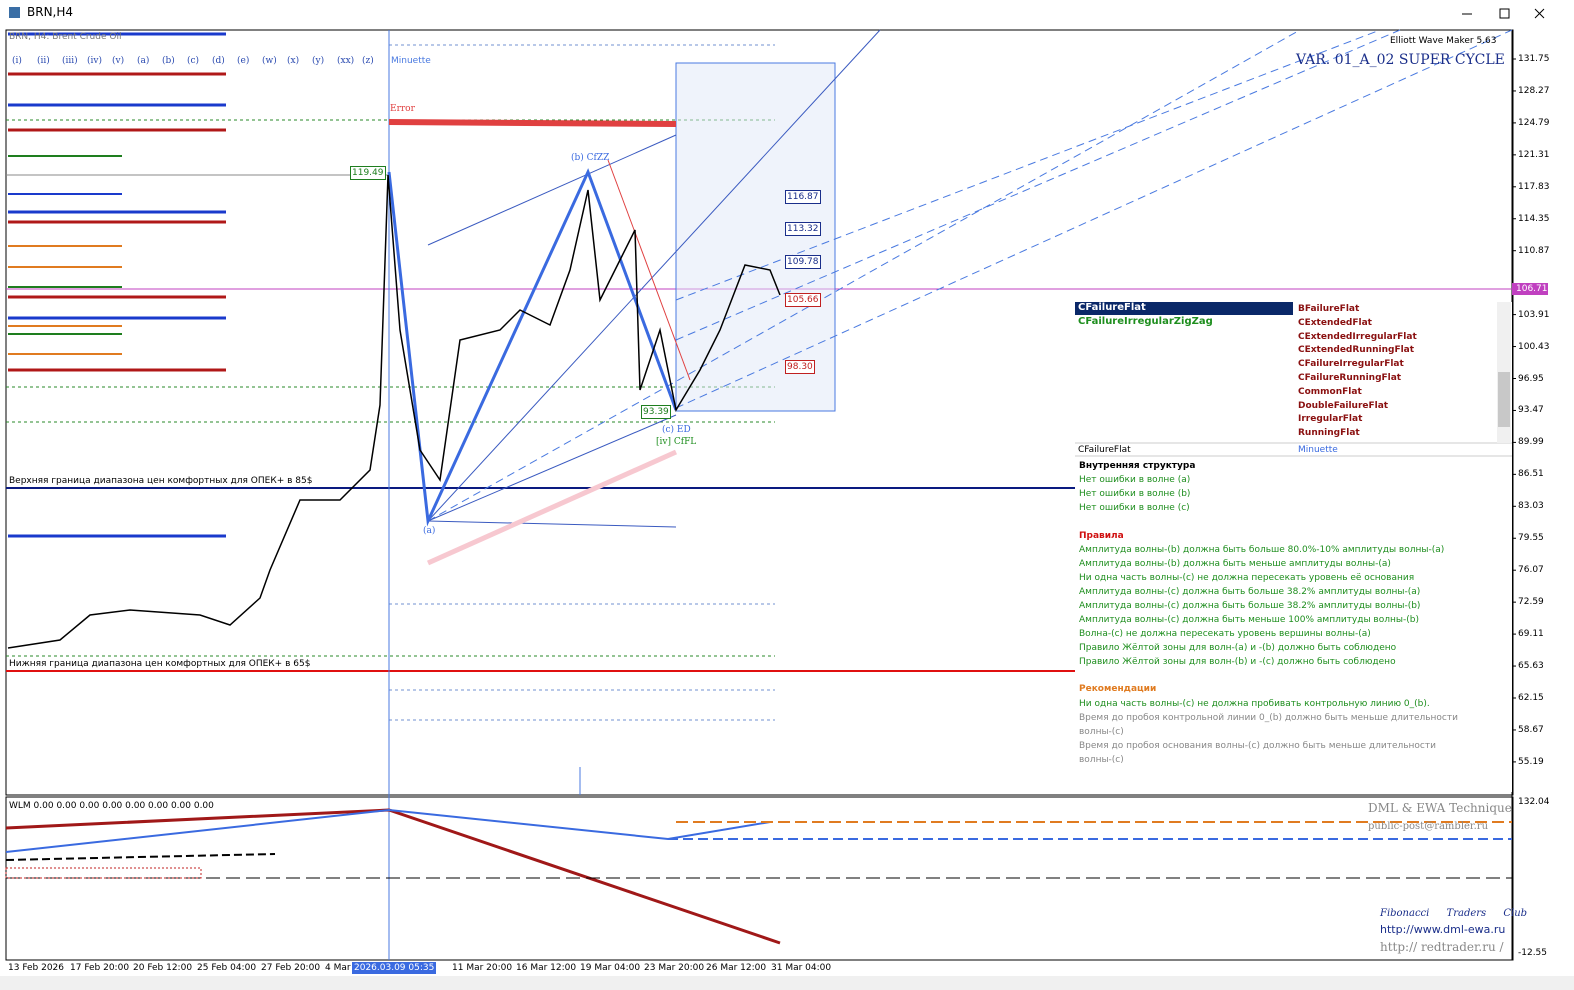  Describe the element at coordinates (1330, 391) in the screenshot. I see `pattern-option: CommonFlat` at that location.